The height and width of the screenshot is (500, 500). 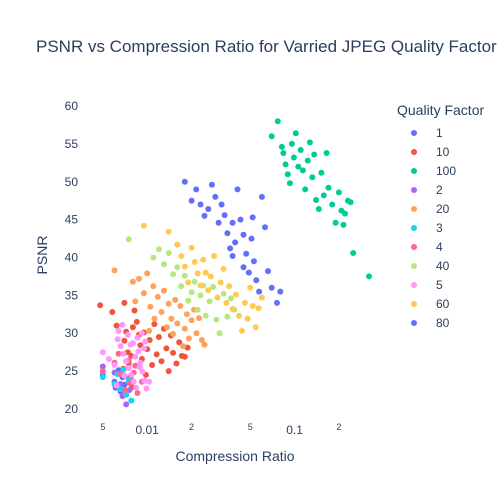 I want to click on y-tick-label: 55, so click(x=72, y=144).